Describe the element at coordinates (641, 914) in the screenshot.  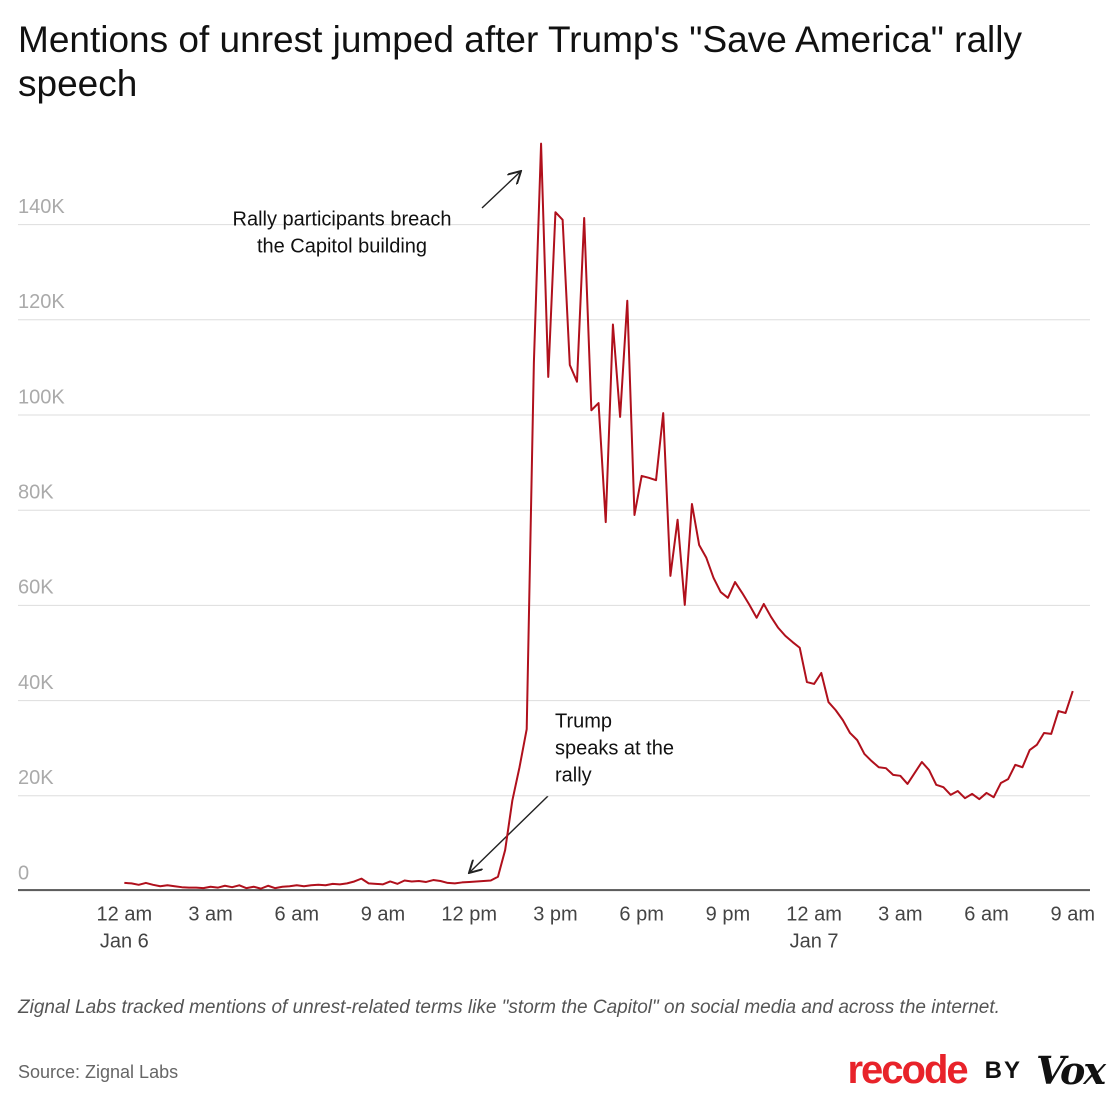
I see `x-tick-label: 6 pm` at that location.